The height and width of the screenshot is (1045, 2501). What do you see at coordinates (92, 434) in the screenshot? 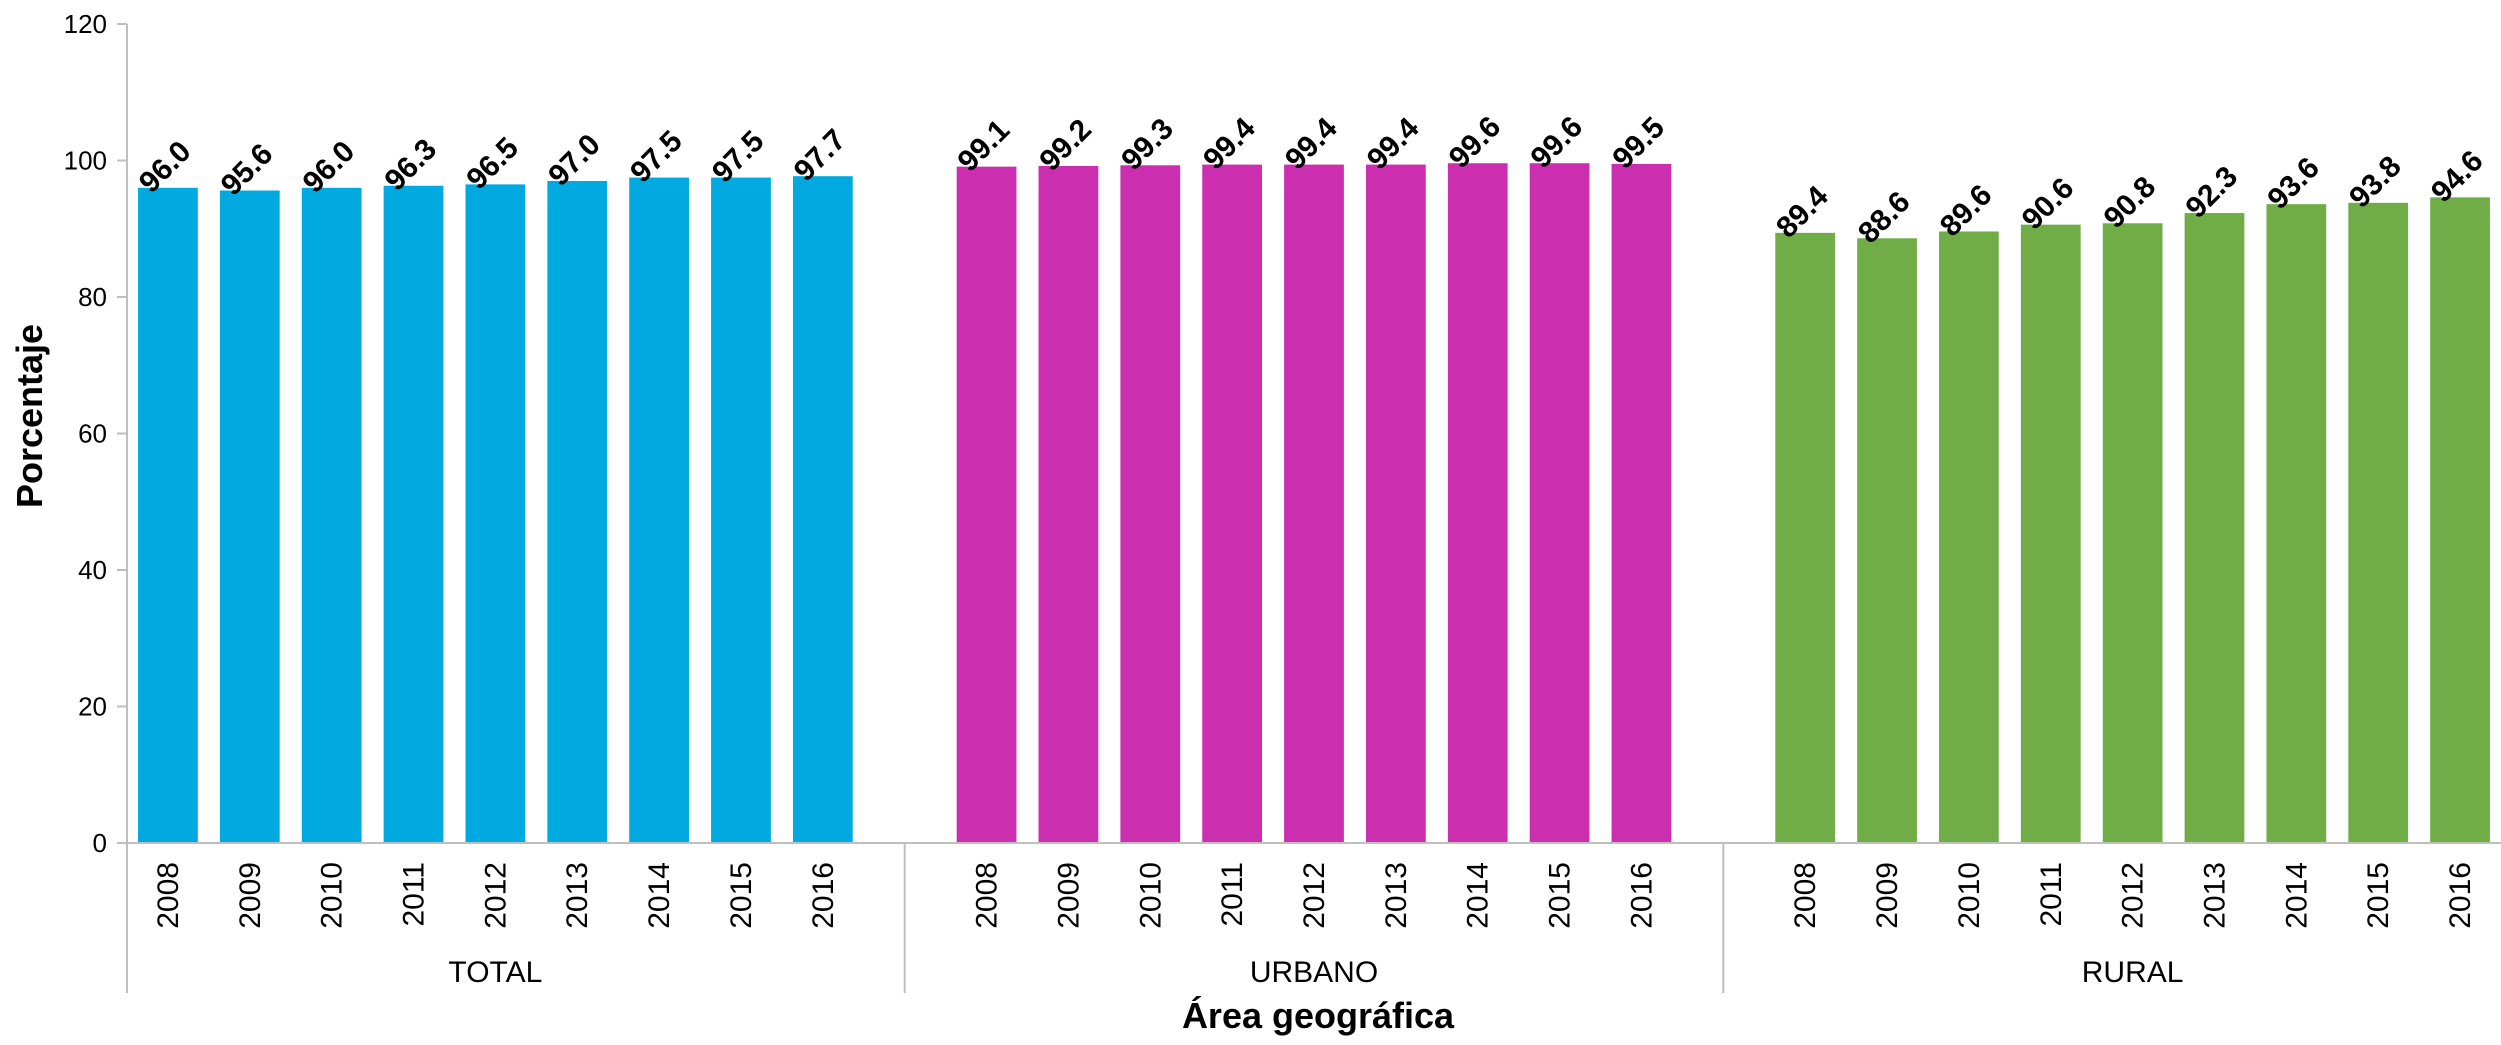
I see `y-tick-label: 60` at bounding box center [92, 434].